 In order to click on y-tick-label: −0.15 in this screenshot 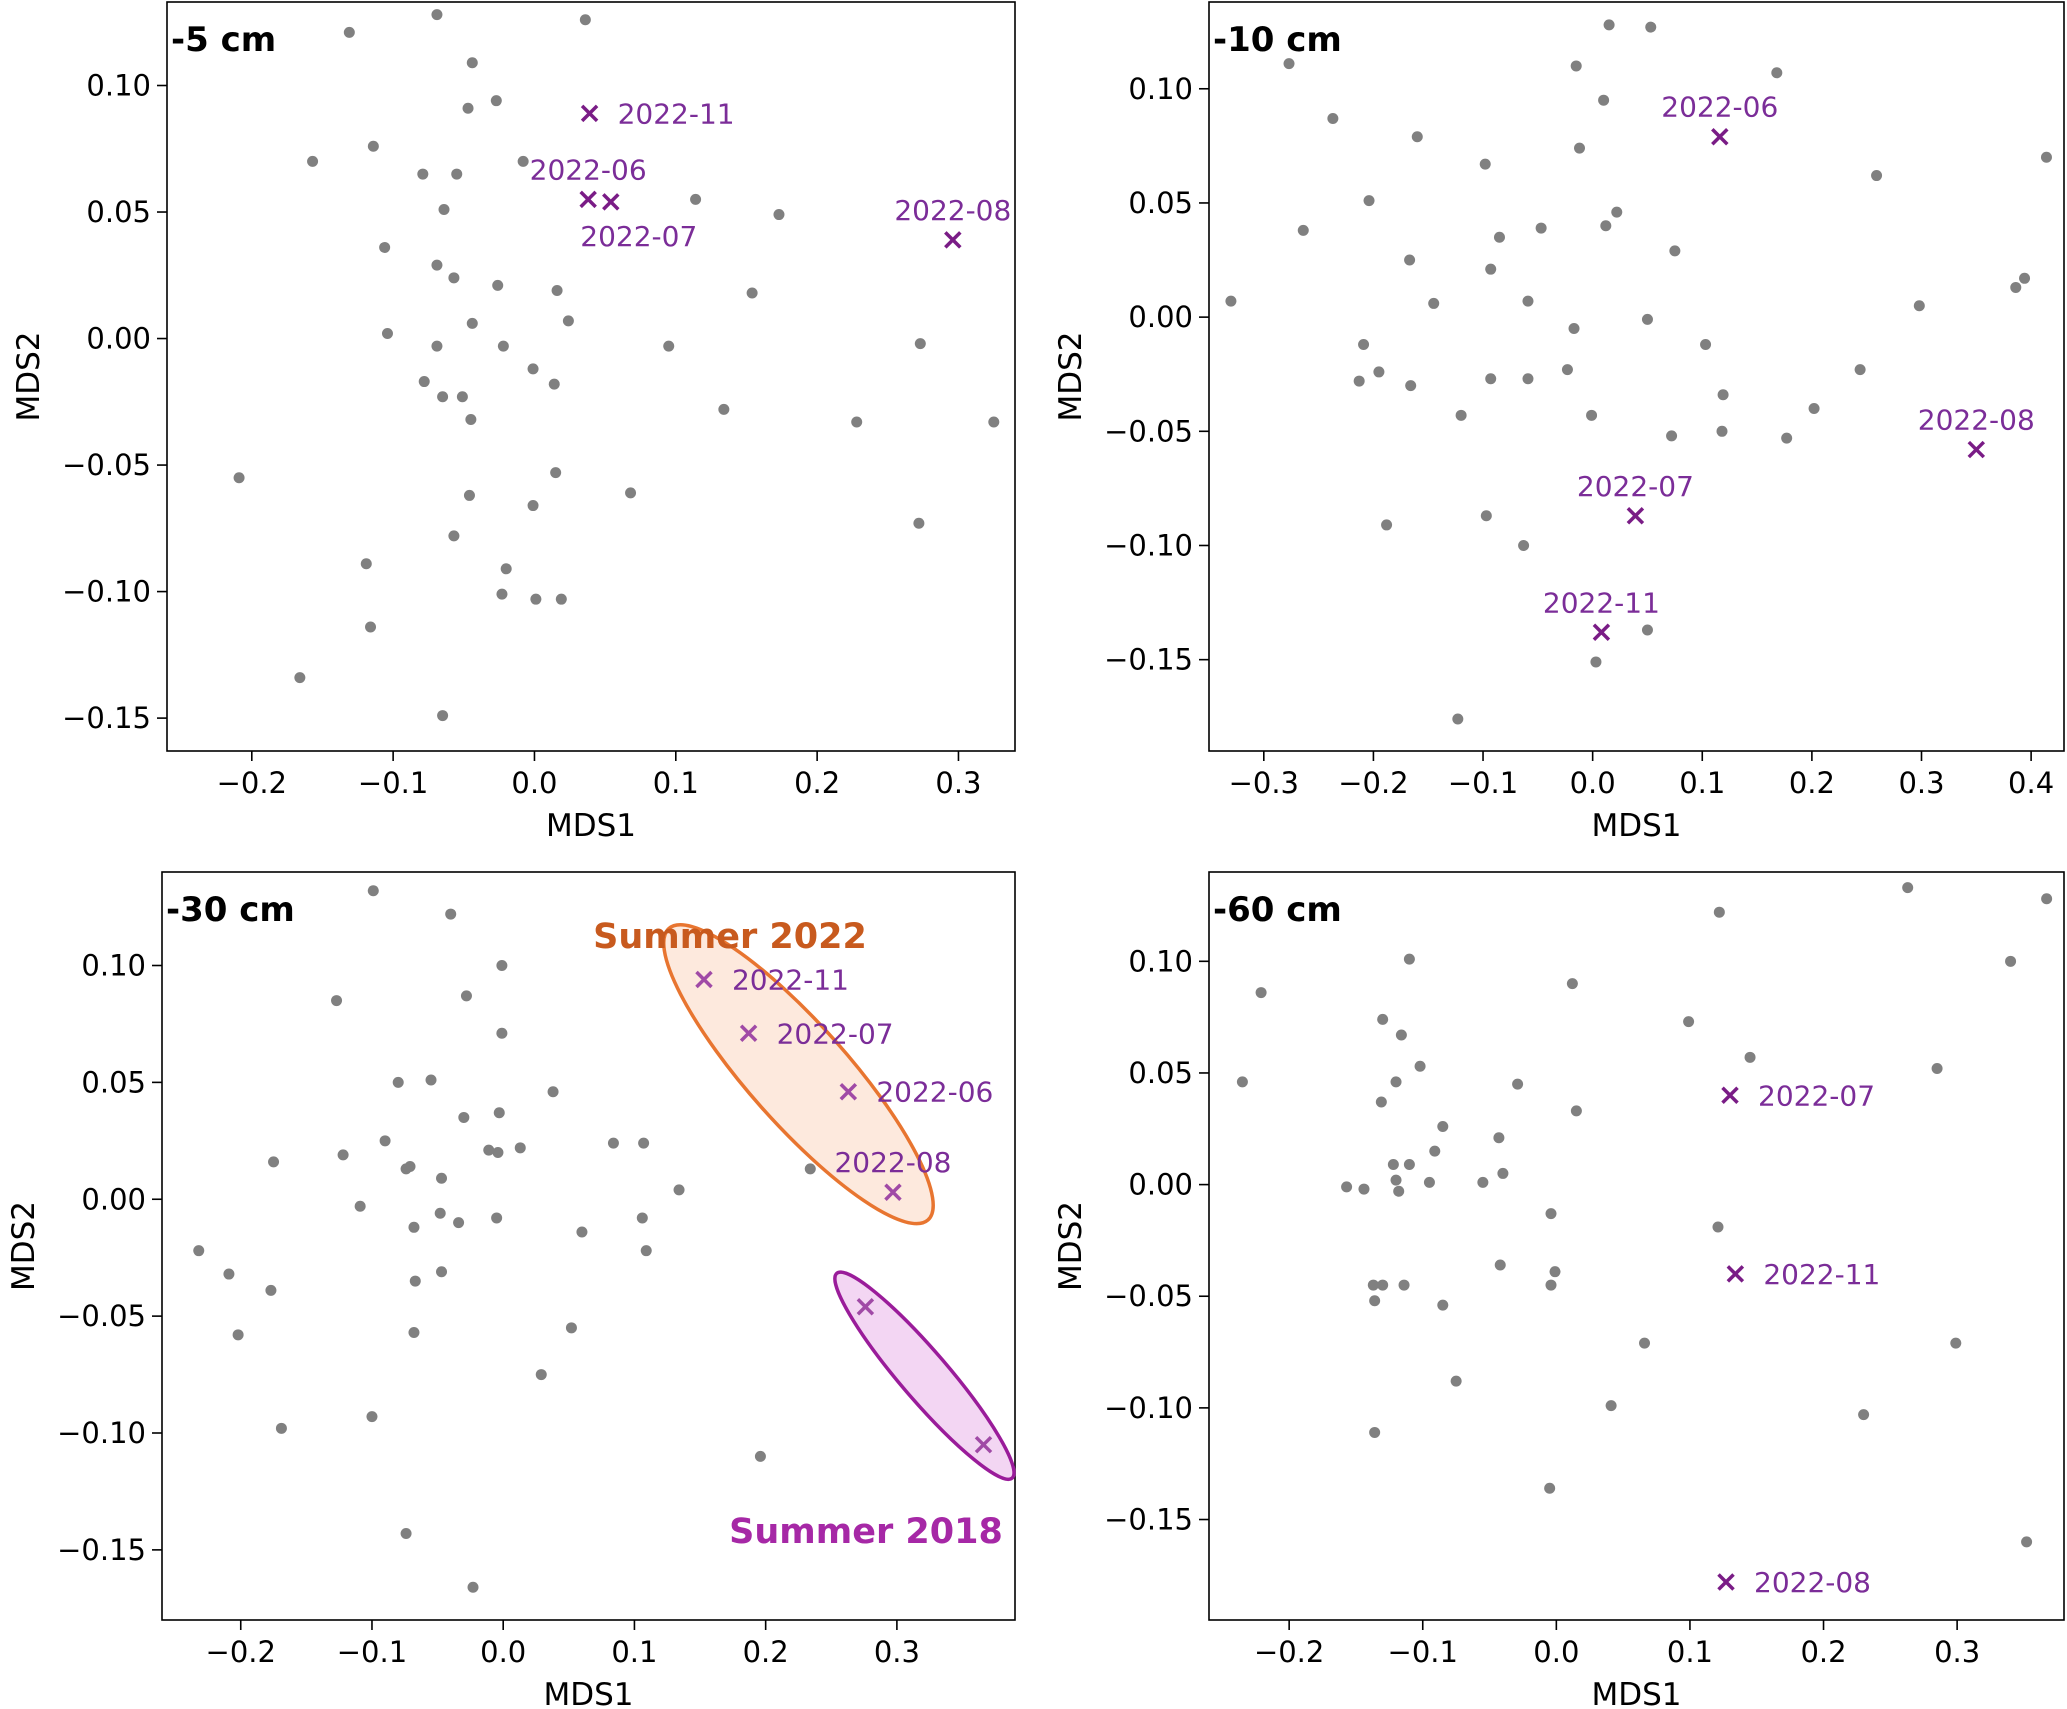, I will do `click(101, 1550)`.